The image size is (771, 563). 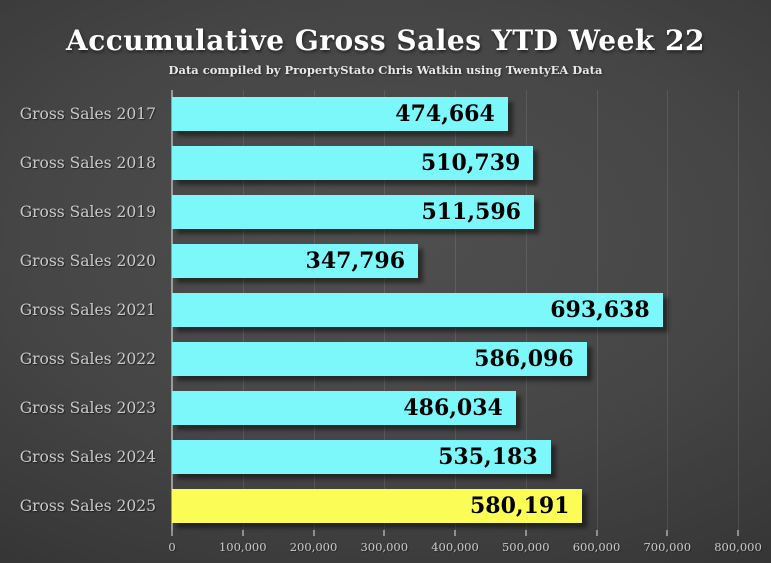 I want to click on category-label: Gross Sales 2017, so click(x=87, y=114).